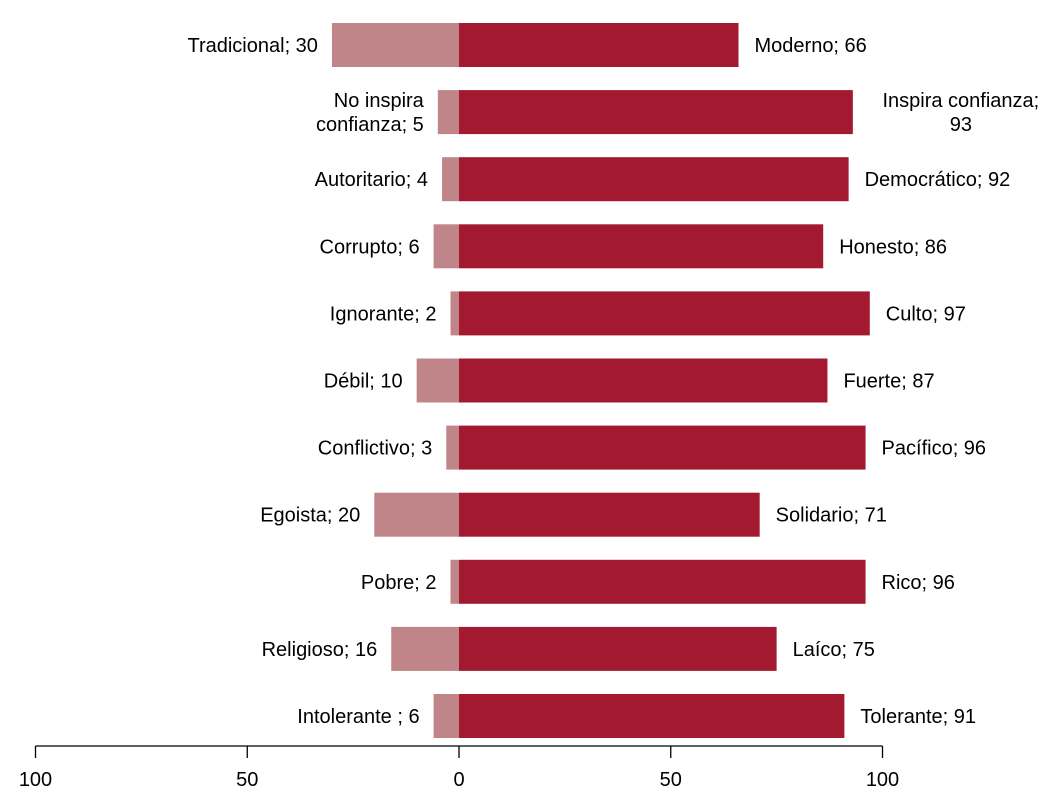  I want to click on x-axis: 100 50 0 50 100, so click(459, 767).